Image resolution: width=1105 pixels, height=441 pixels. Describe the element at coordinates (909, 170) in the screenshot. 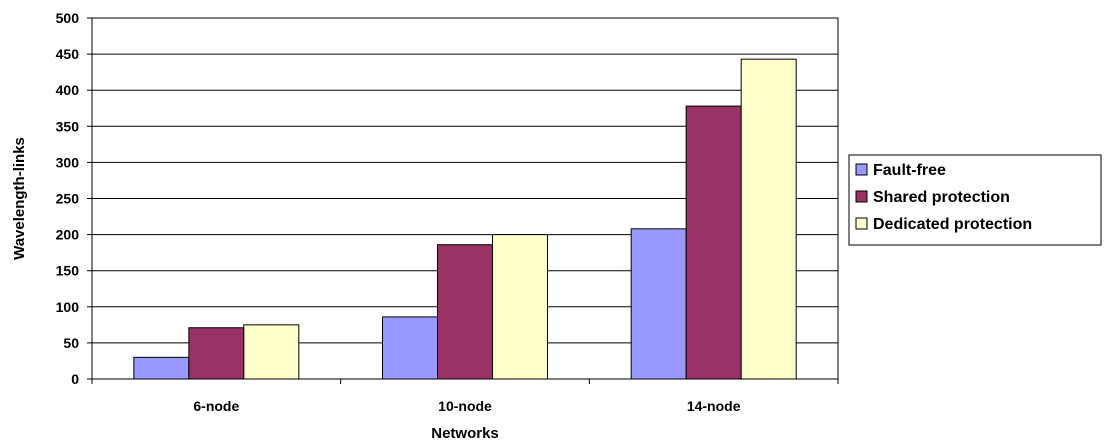

I see `legend-entry: Fault-free` at that location.